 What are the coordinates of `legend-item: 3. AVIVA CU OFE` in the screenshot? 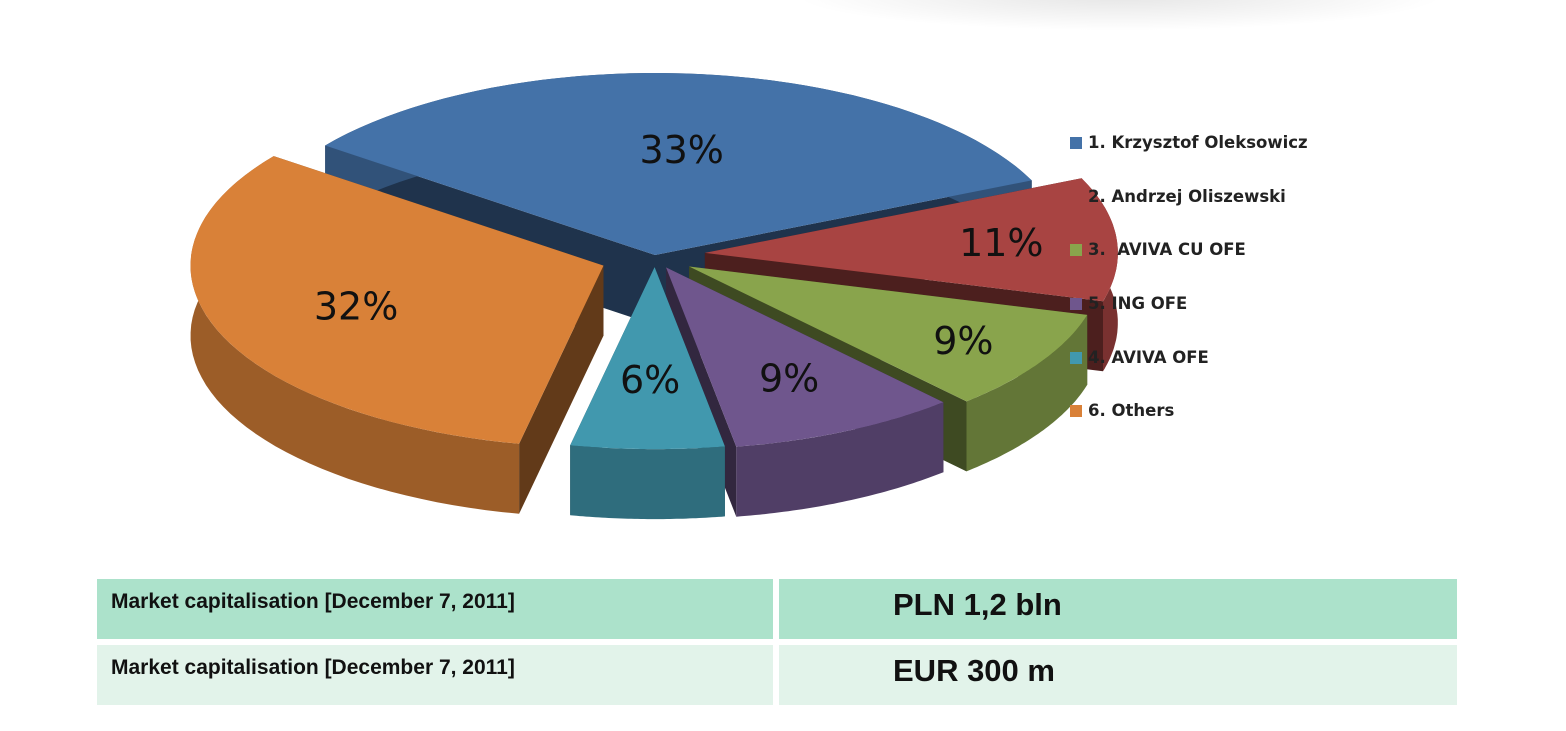 It's located at (1200, 250).